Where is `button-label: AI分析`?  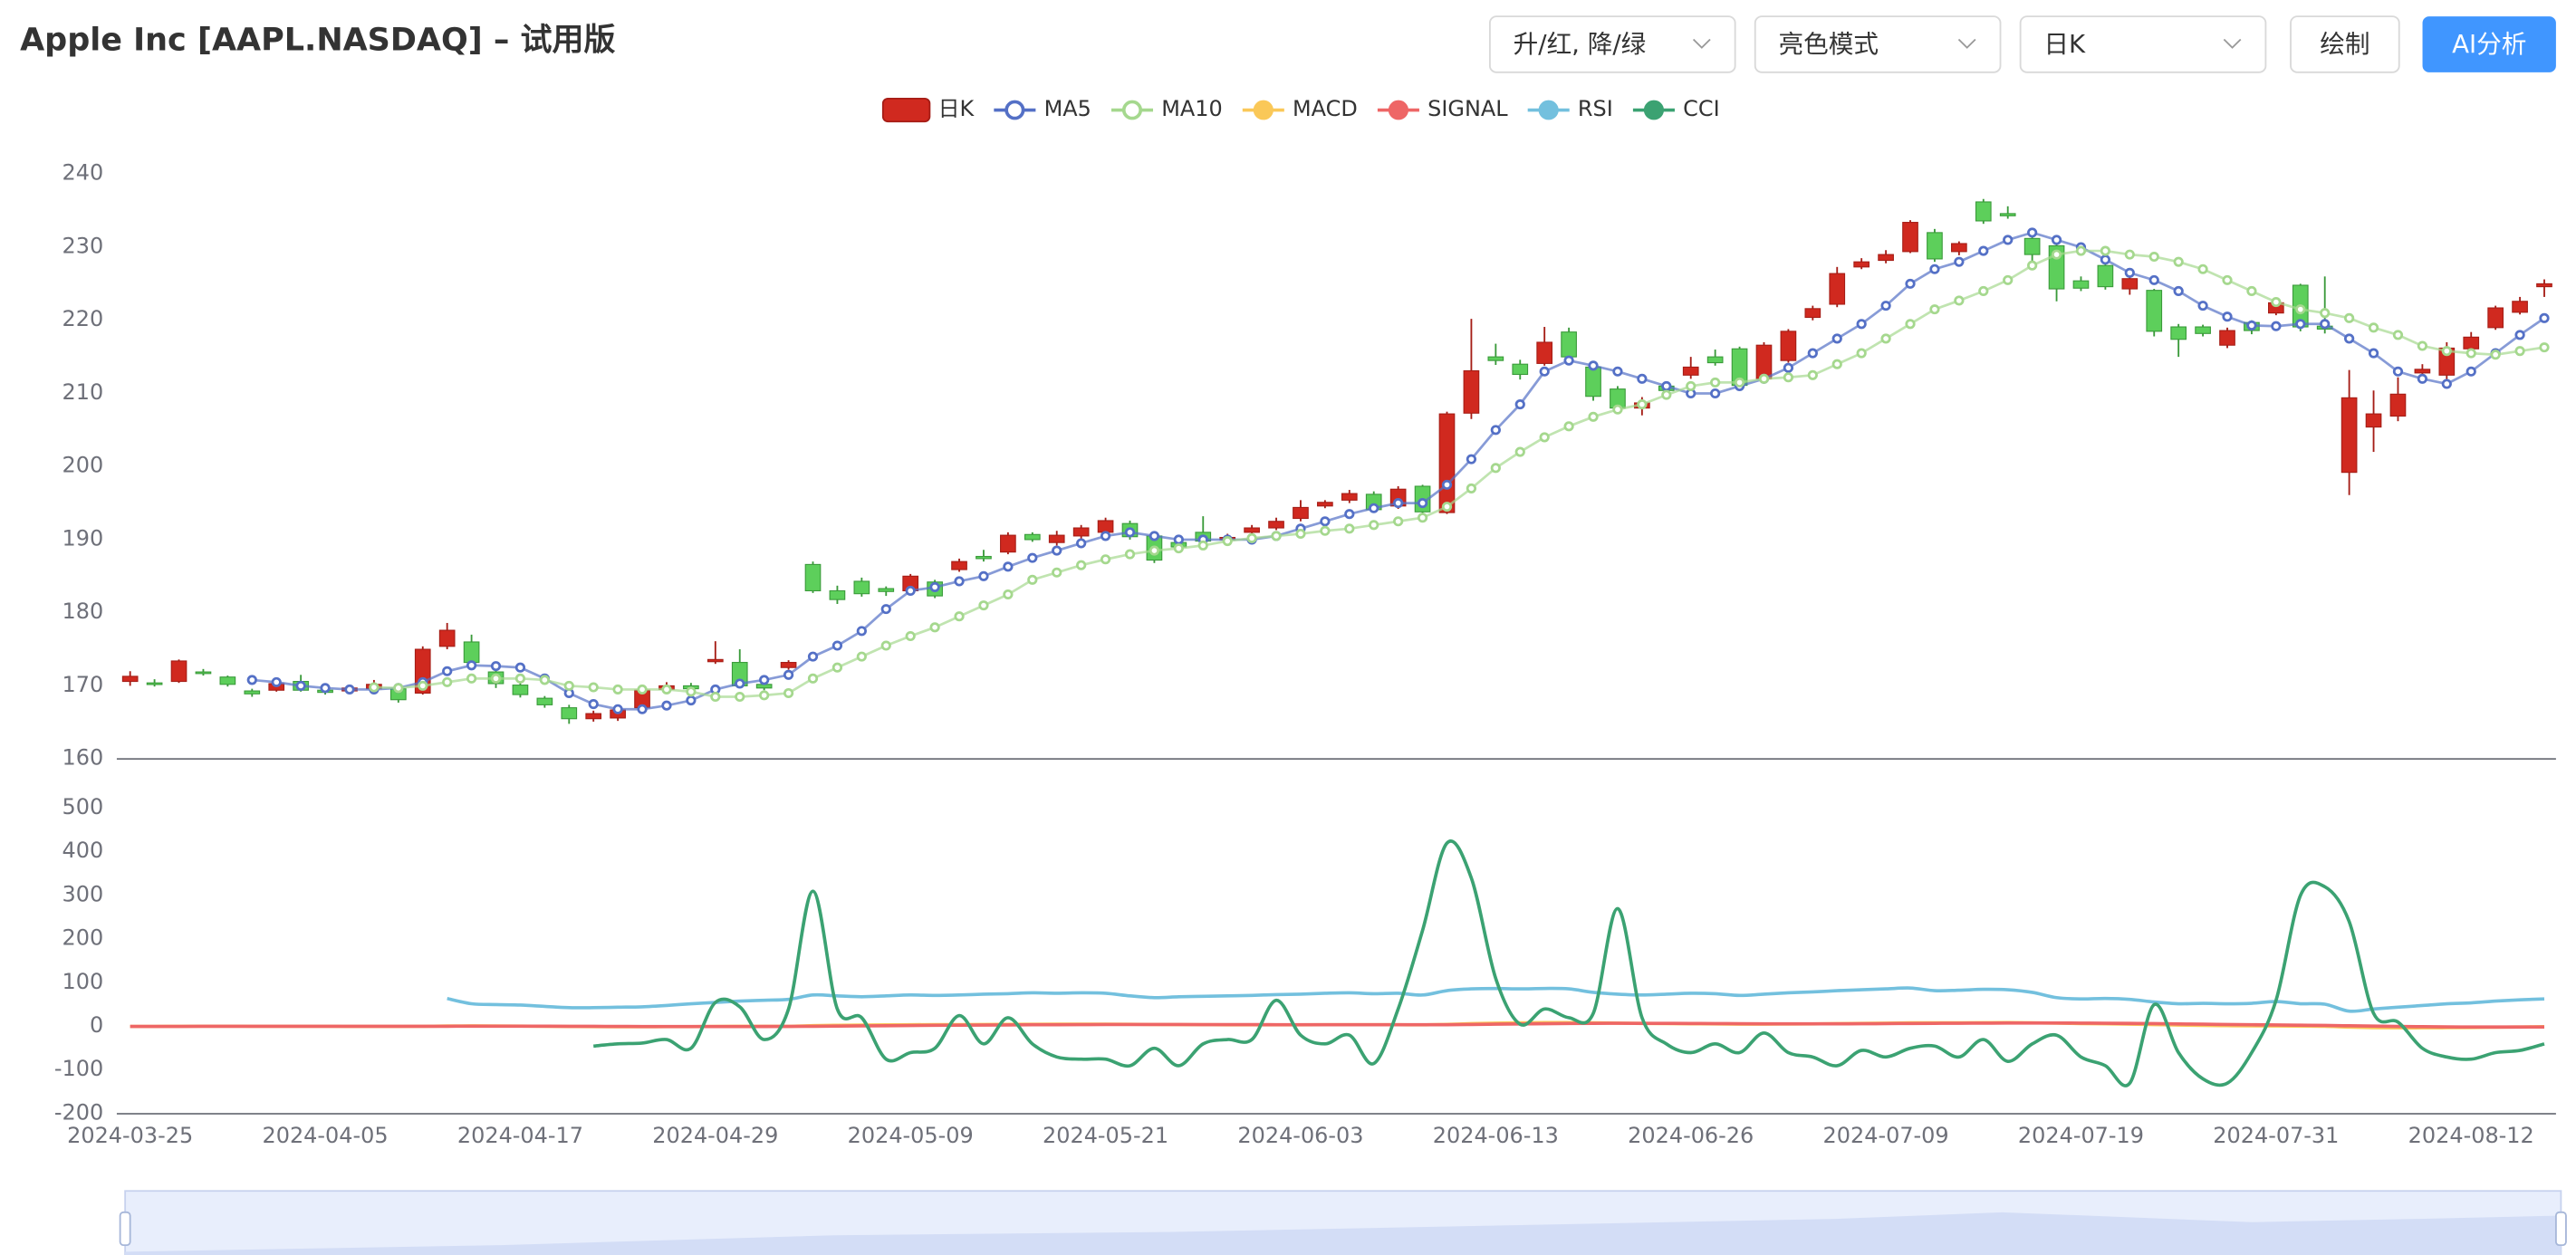
button-label: AI分析 is located at coordinates (2489, 45).